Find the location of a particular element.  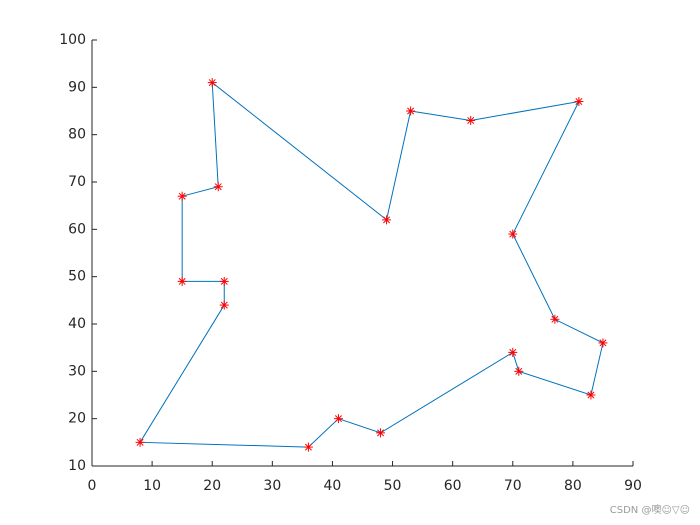

y-tick-label: 50 is located at coordinates (77, 277).